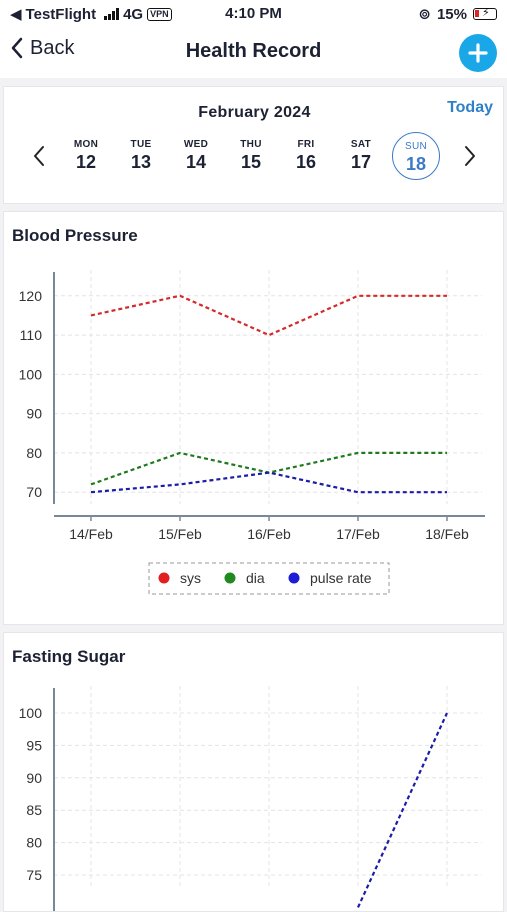 This screenshot has height=912, width=507. Describe the element at coordinates (86, 144) in the screenshot. I see `day-name: MON` at that location.